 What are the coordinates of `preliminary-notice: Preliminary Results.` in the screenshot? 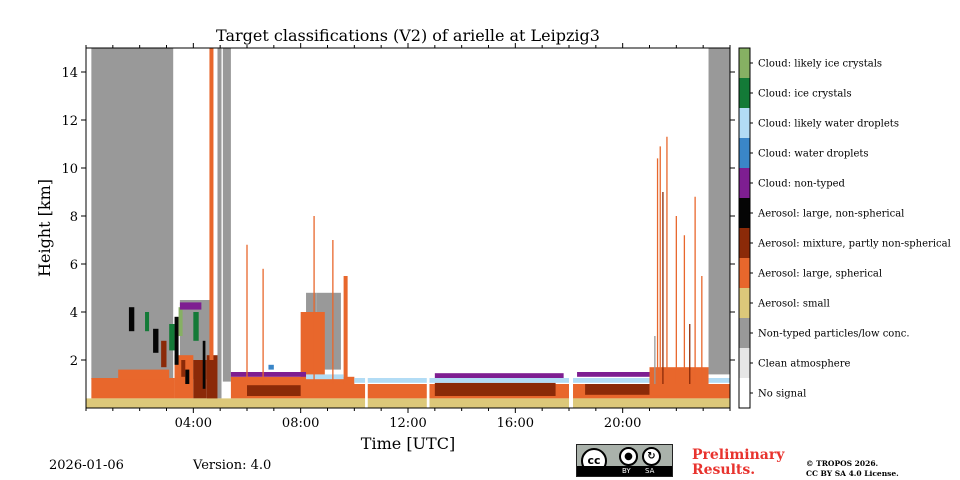 It's located at (738, 463).